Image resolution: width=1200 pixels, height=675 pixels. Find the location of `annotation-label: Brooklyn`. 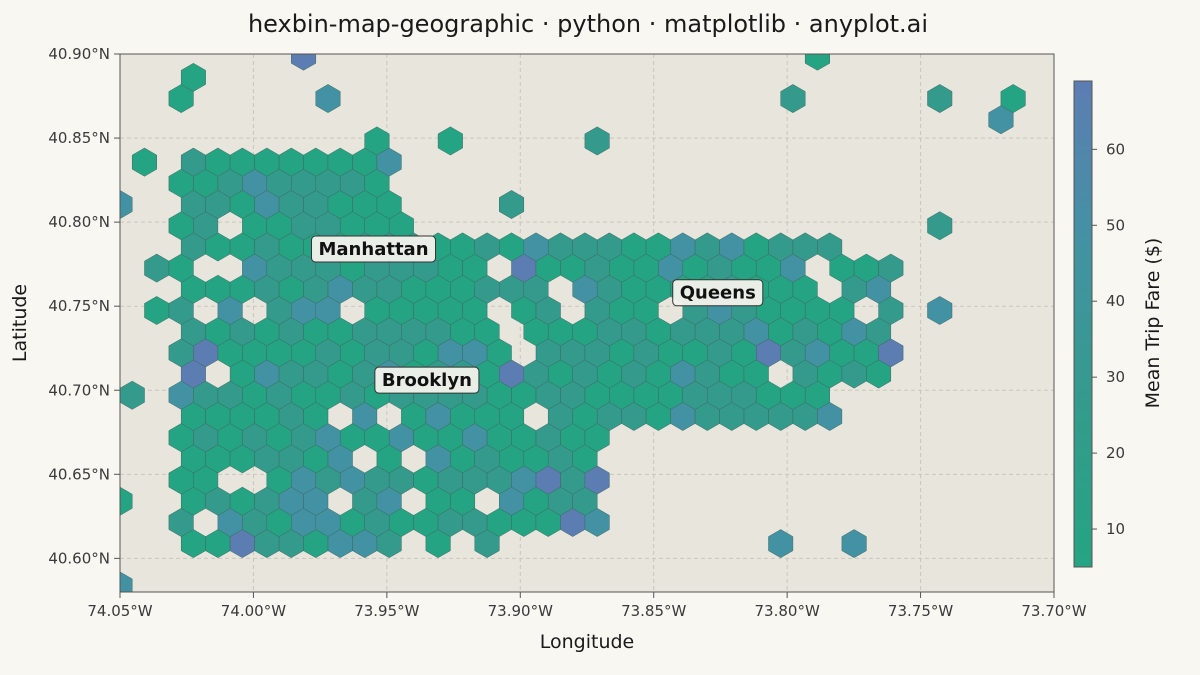

annotation-label: Brooklyn is located at coordinates (427, 380).